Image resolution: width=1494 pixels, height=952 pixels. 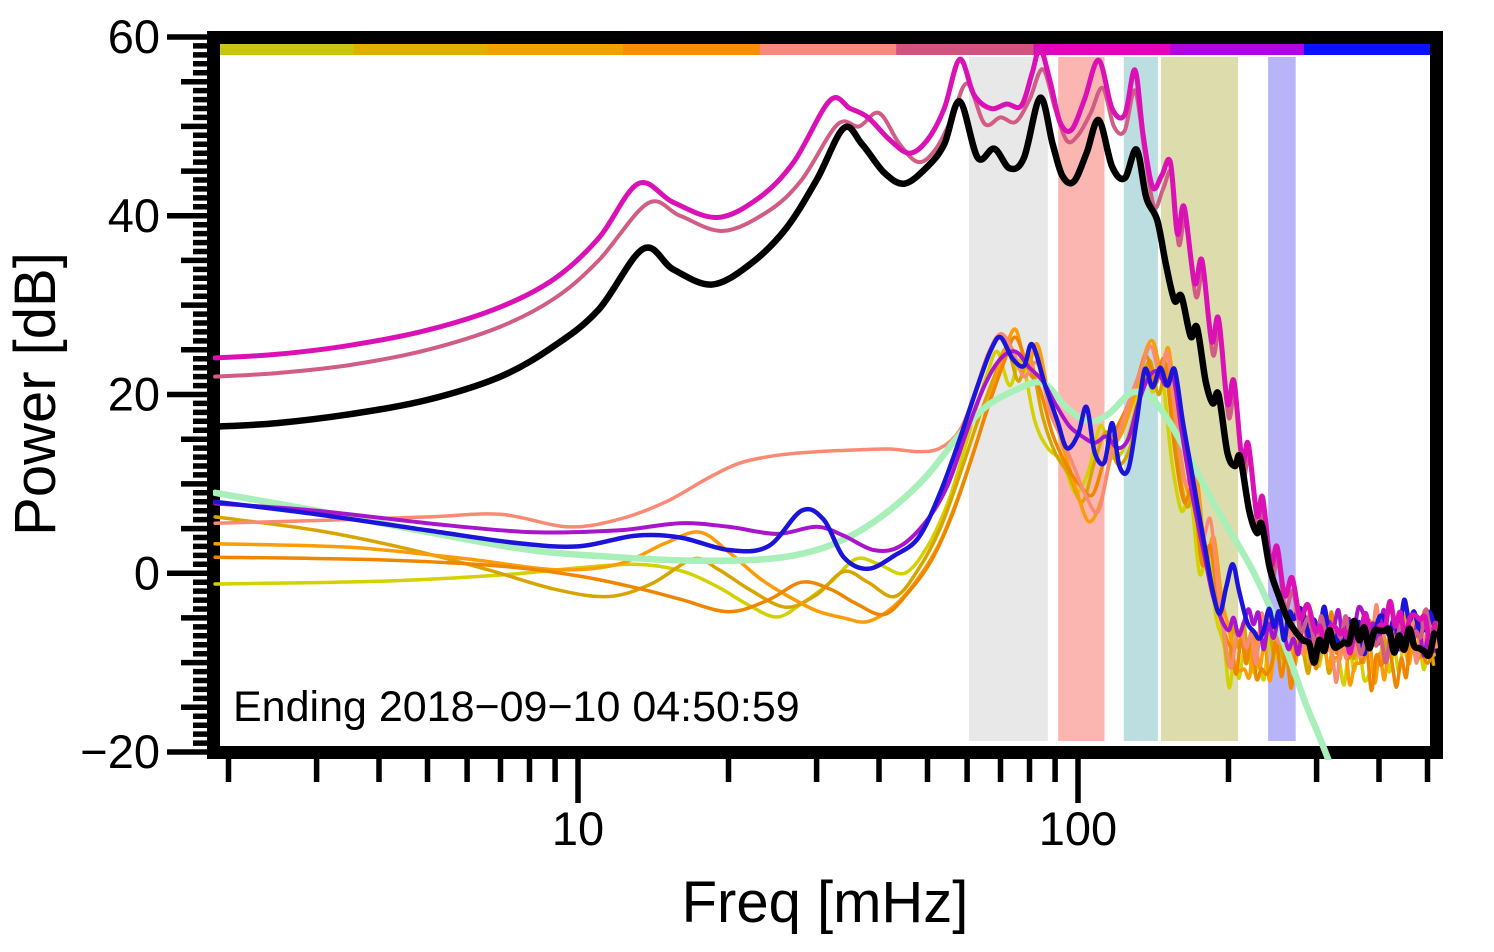 I want to click on y-axis-title: Power [dB], so click(x=35, y=394).